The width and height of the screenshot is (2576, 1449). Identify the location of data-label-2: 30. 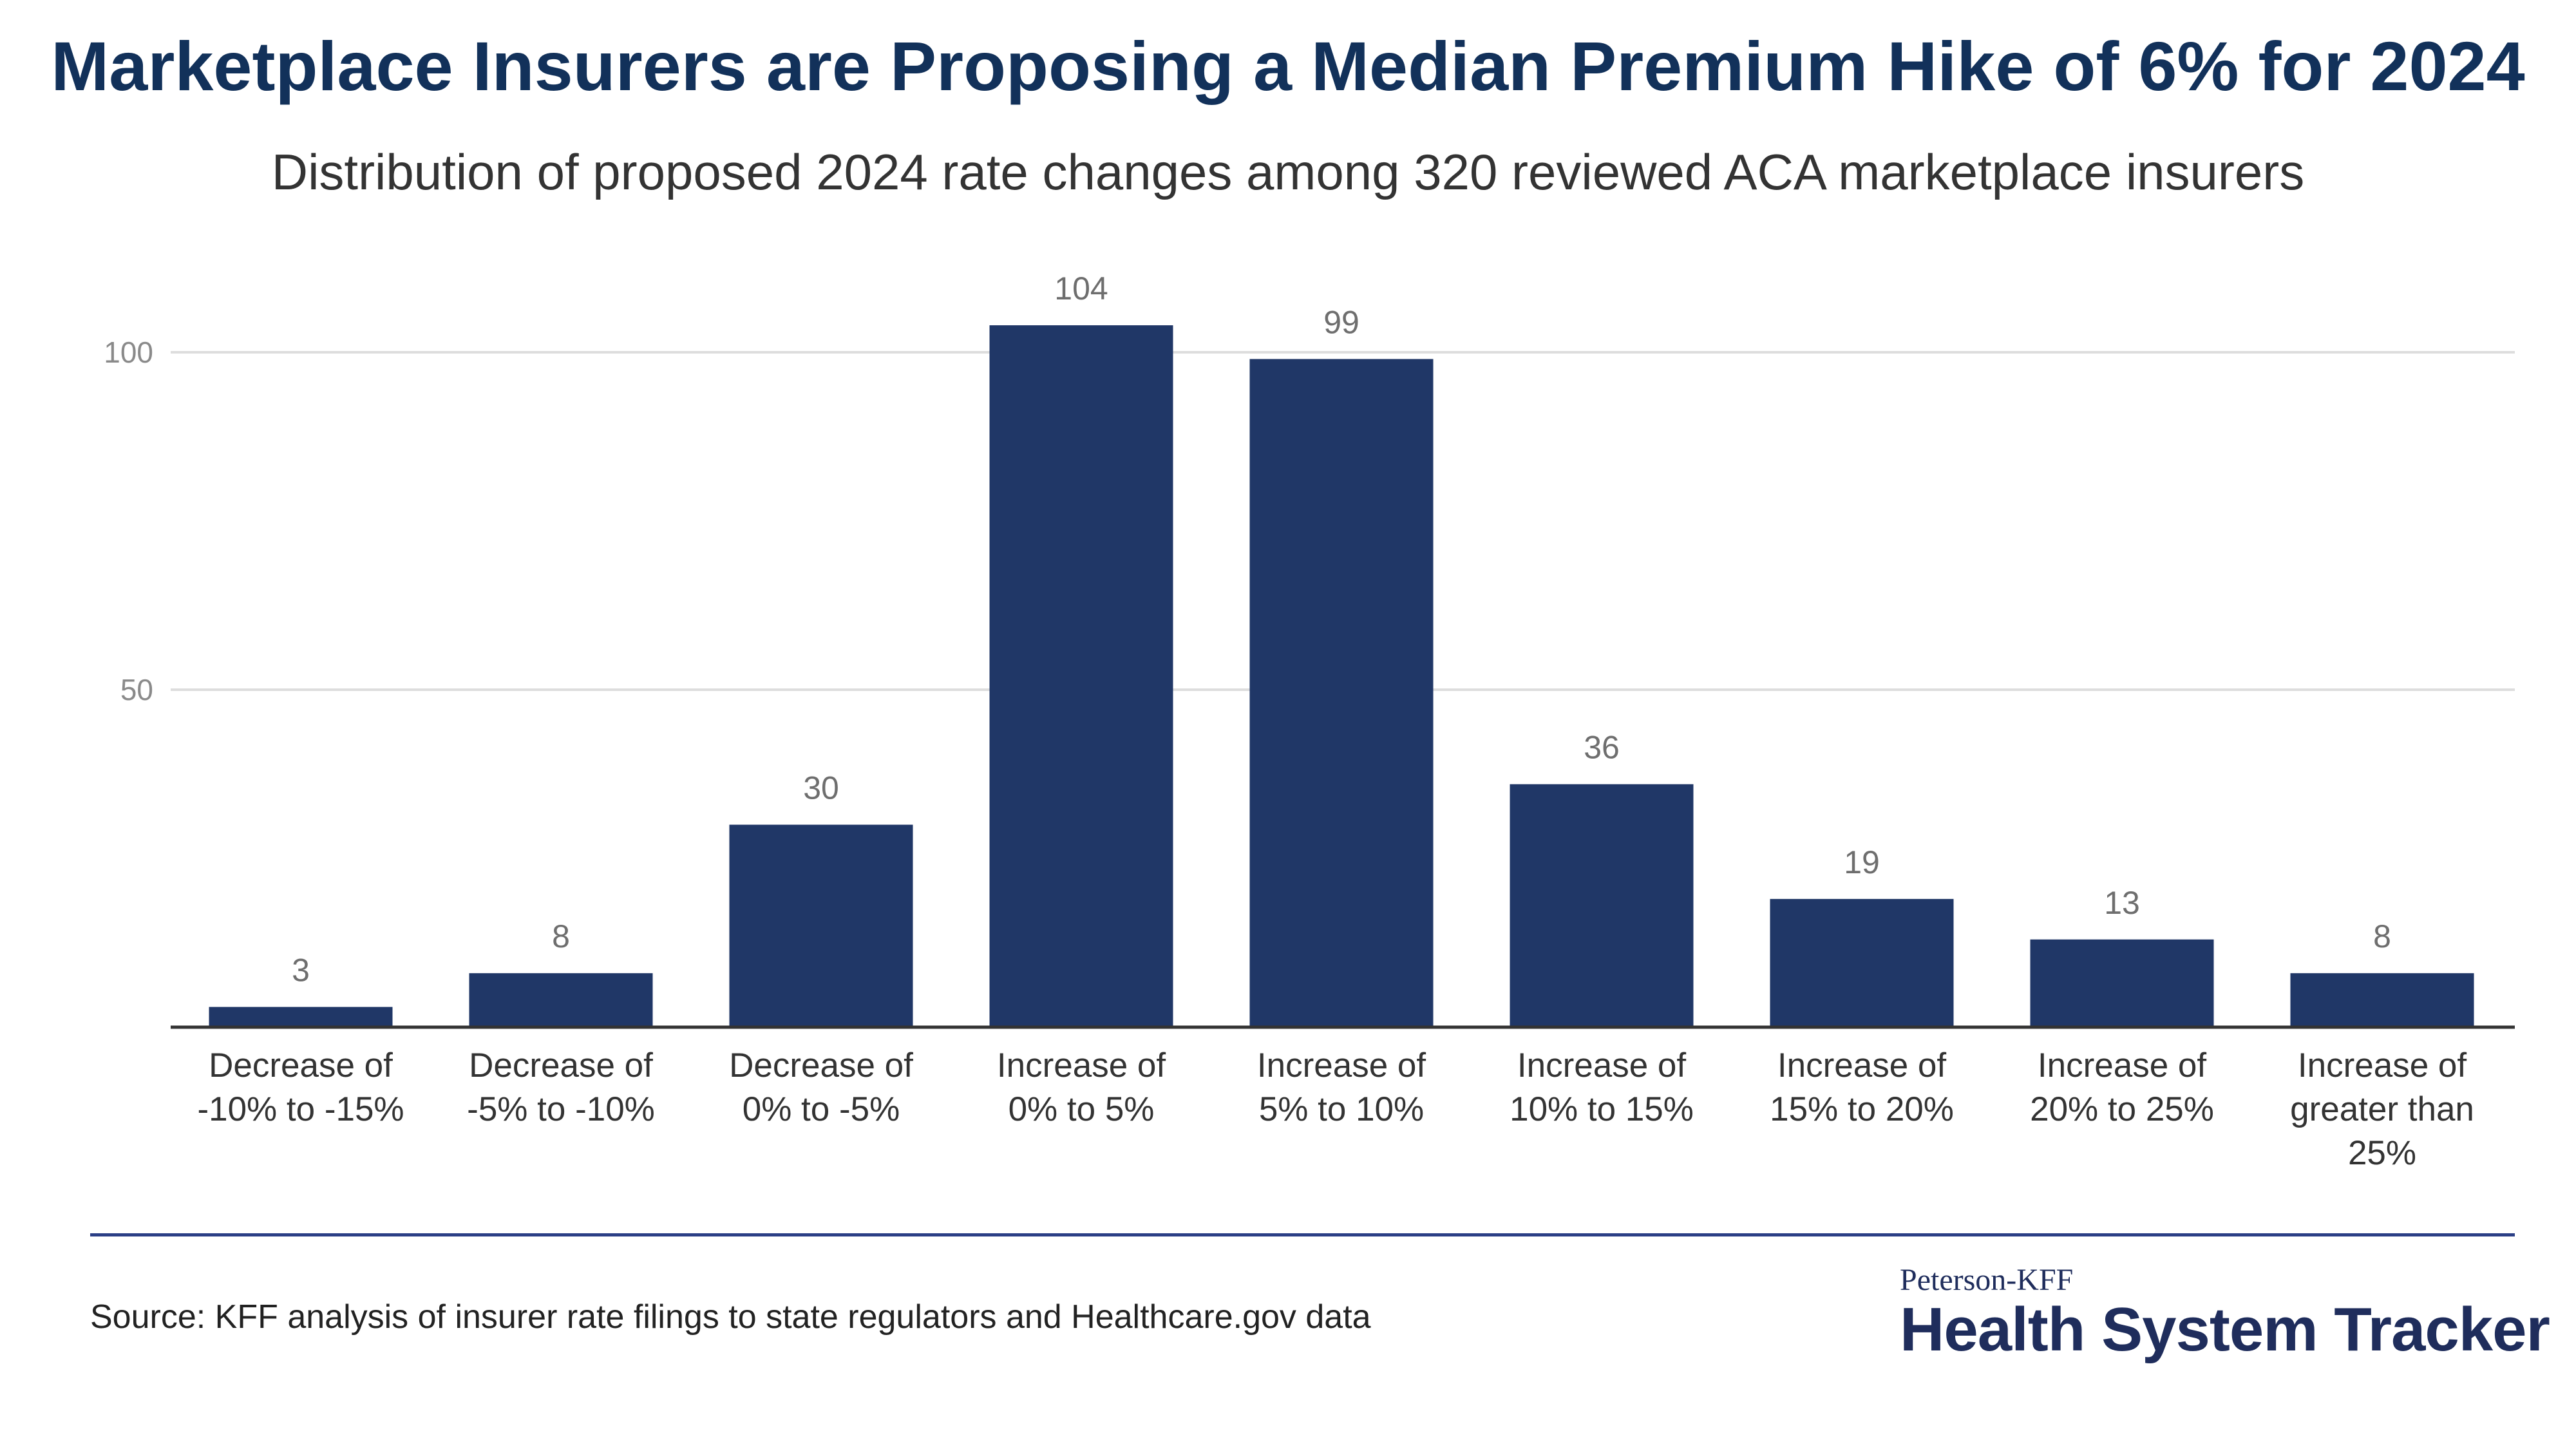
(821, 788).